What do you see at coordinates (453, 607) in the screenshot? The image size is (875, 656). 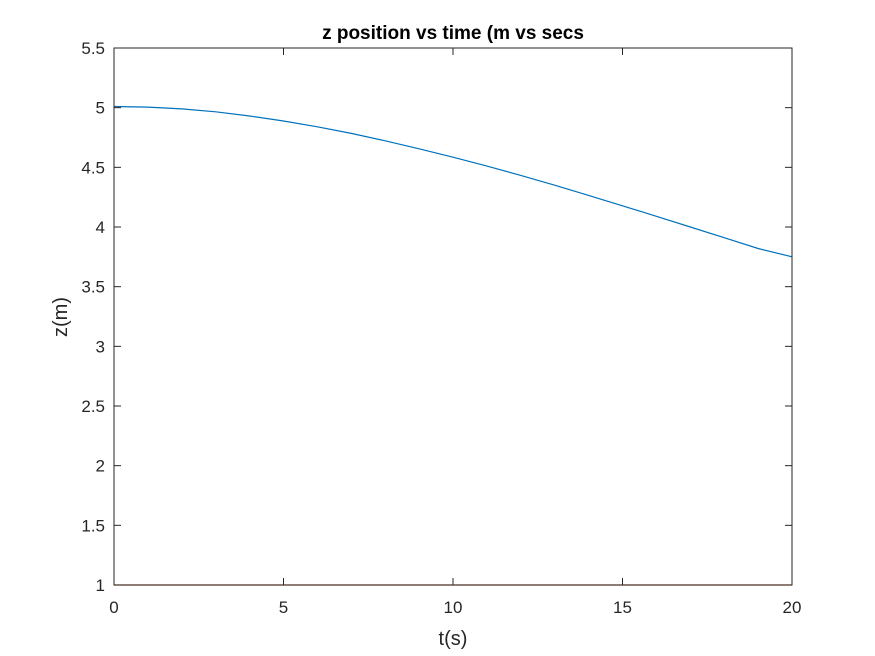 I see `x-tick-label: 10` at bounding box center [453, 607].